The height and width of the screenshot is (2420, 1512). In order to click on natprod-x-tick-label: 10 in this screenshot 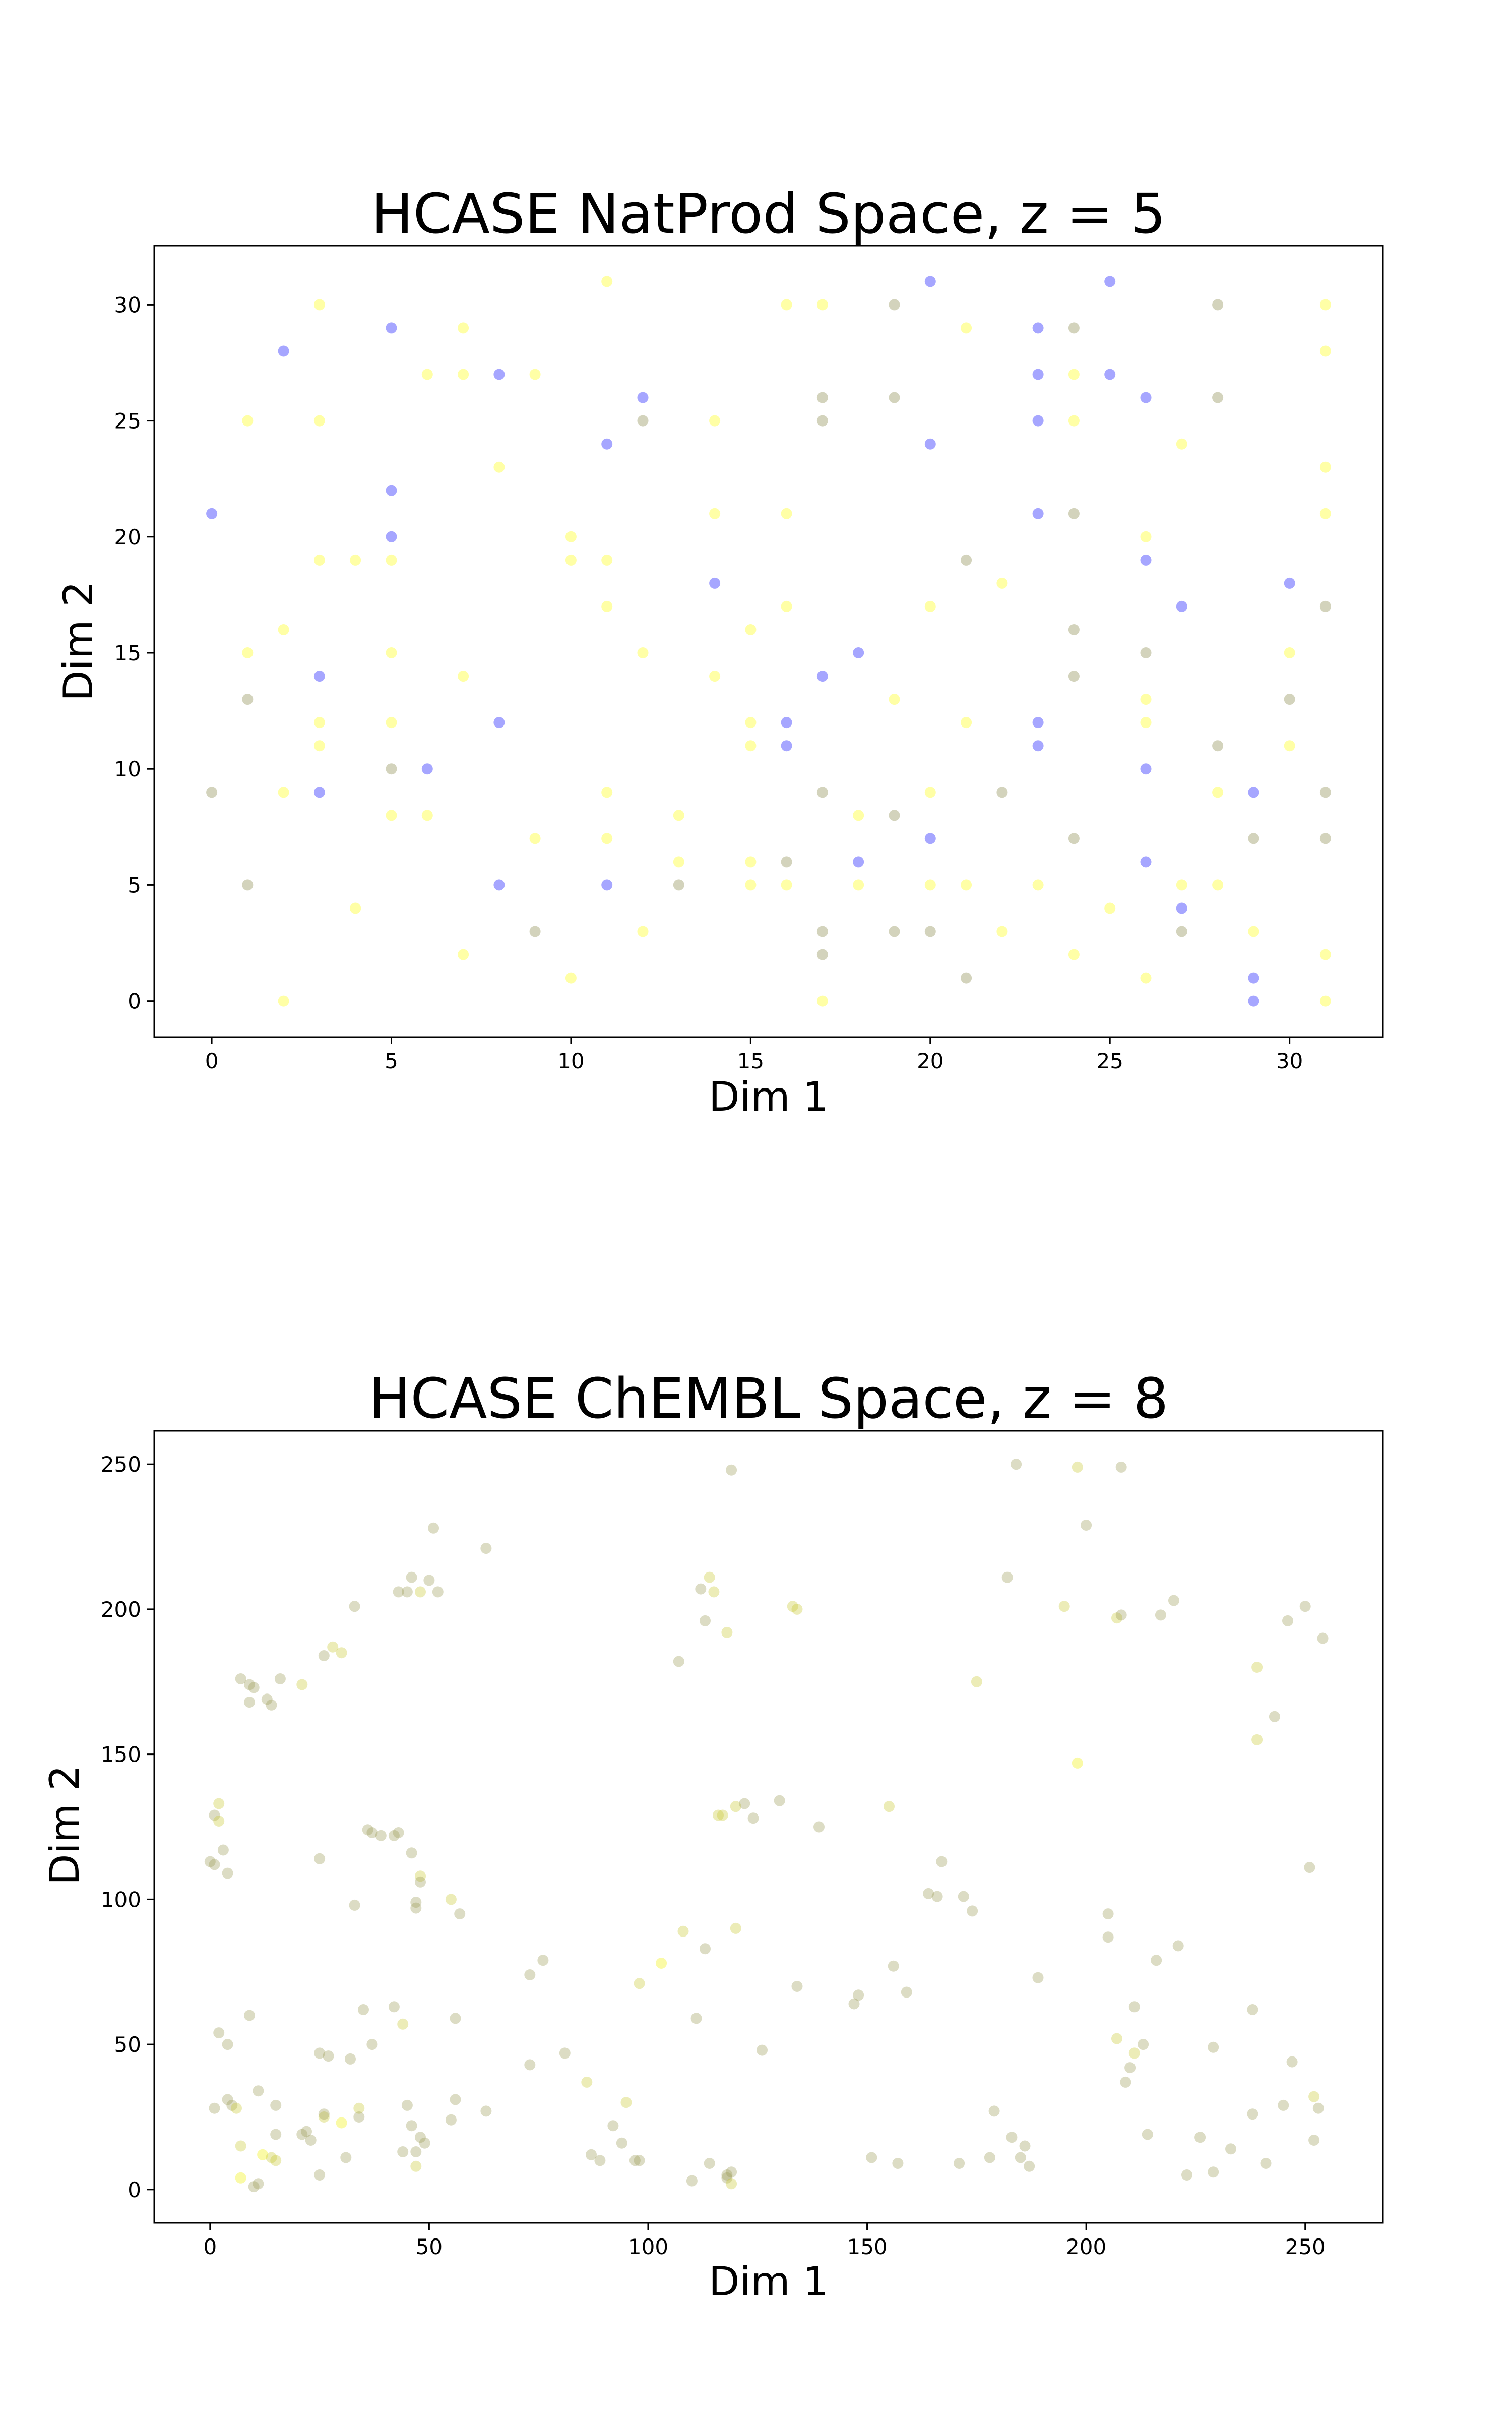, I will do `click(571, 1061)`.